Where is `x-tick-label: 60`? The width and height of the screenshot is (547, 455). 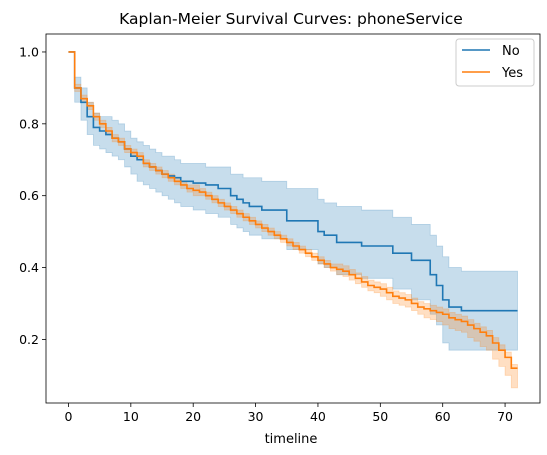
x-tick-label: 60 is located at coordinates (443, 416).